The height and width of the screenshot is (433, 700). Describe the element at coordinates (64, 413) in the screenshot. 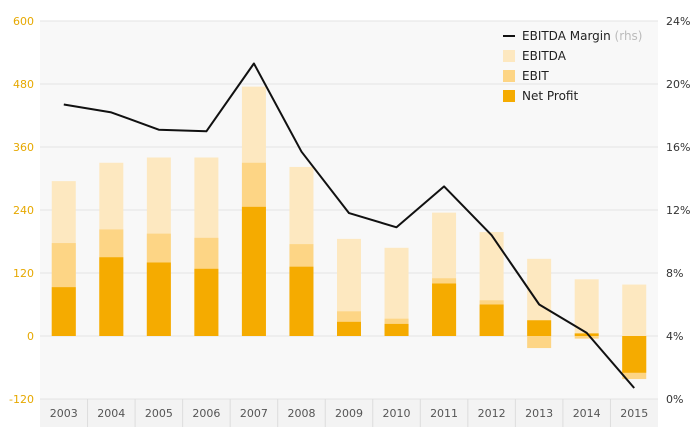

I see `x-tick-label-2003: 2003` at that location.